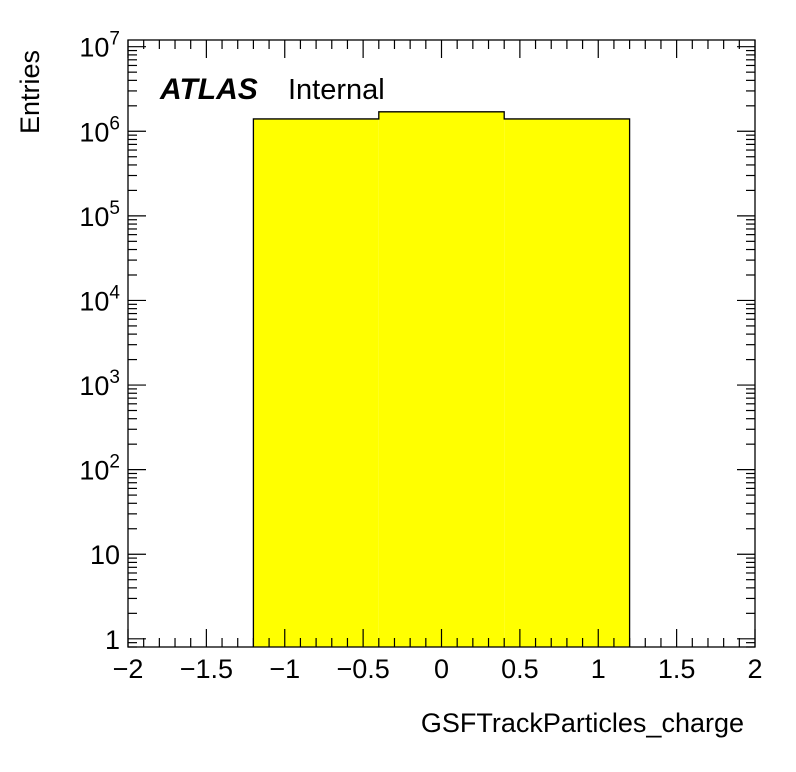  What do you see at coordinates (362, 669) in the screenshot?
I see `x-tick-label: −0.5` at bounding box center [362, 669].